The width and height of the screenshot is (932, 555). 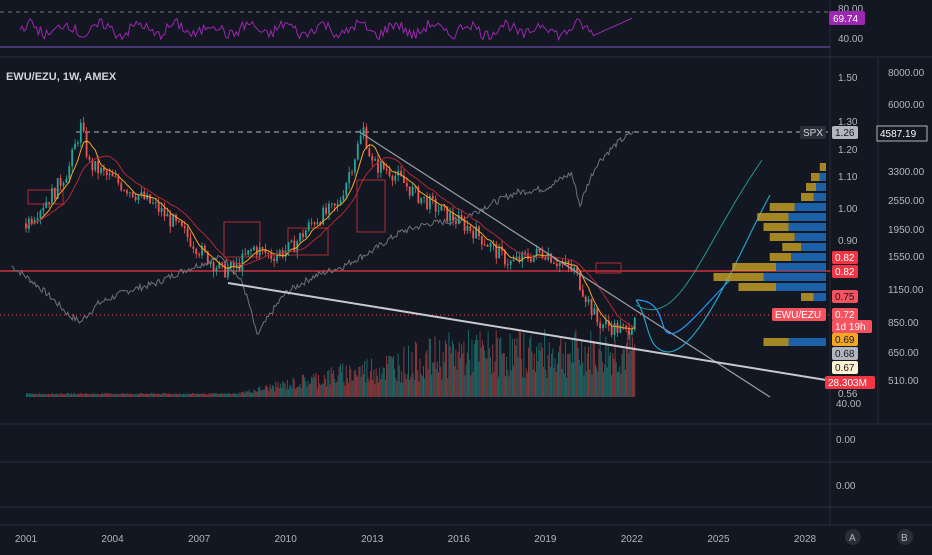 I want to click on price-label-text-0: SPX, so click(x=813, y=133).